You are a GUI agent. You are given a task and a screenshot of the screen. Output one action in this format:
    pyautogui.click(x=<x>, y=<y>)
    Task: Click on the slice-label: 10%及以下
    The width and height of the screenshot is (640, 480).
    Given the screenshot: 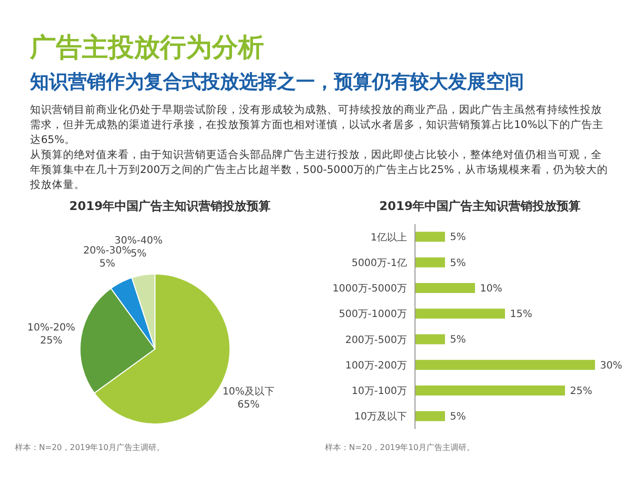 What is the action you would take?
    pyautogui.click(x=248, y=392)
    